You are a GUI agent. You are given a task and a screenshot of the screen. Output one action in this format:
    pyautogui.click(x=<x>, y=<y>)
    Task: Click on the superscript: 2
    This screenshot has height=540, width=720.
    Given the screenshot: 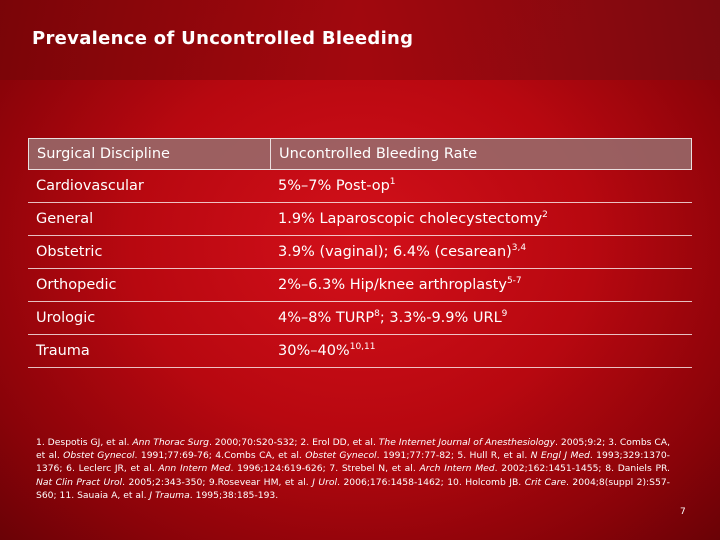 What is the action you would take?
    pyautogui.click(x=545, y=215)
    